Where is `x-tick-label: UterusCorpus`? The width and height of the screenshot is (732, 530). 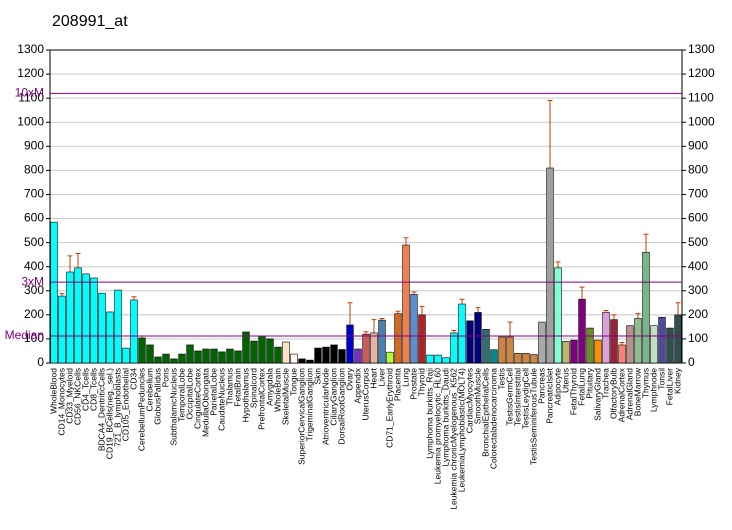
x-tick-label: UterusCorpus is located at coordinates (365, 394).